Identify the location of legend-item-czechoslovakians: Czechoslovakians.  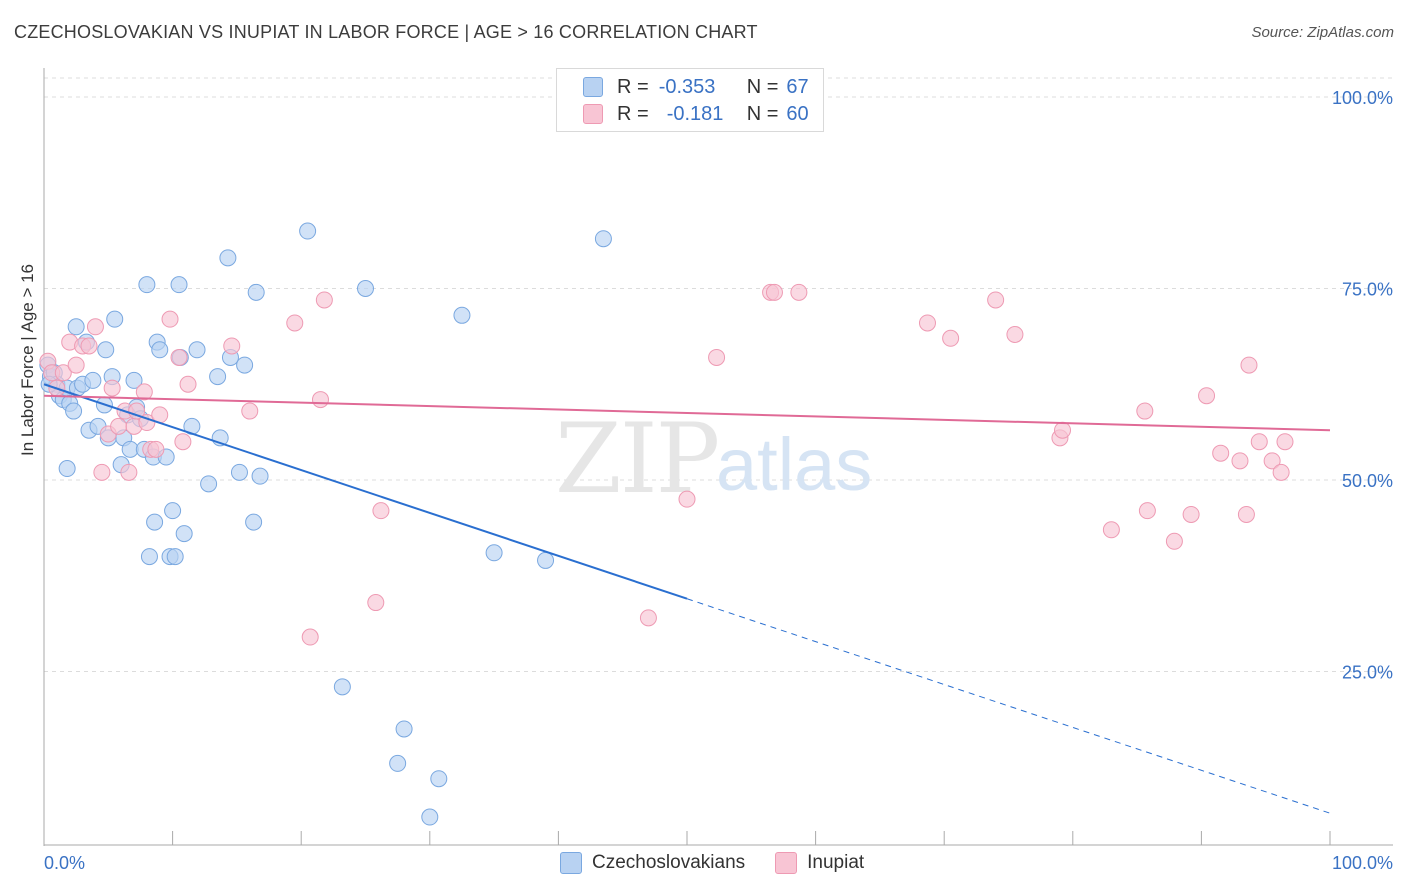
(652, 863).